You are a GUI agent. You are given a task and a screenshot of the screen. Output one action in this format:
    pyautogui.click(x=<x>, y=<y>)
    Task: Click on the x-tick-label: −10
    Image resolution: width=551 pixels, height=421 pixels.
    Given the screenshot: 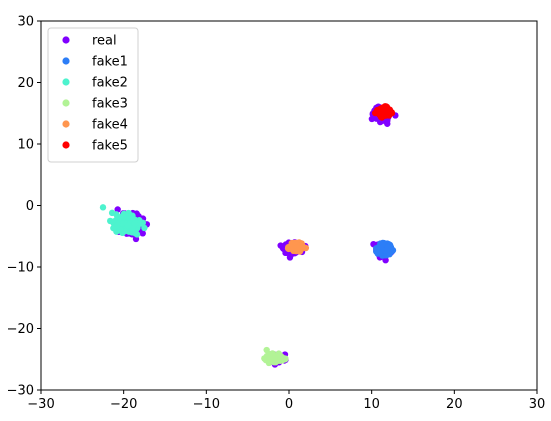 What is the action you would take?
    pyautogui.click(x=206, y=404)
    